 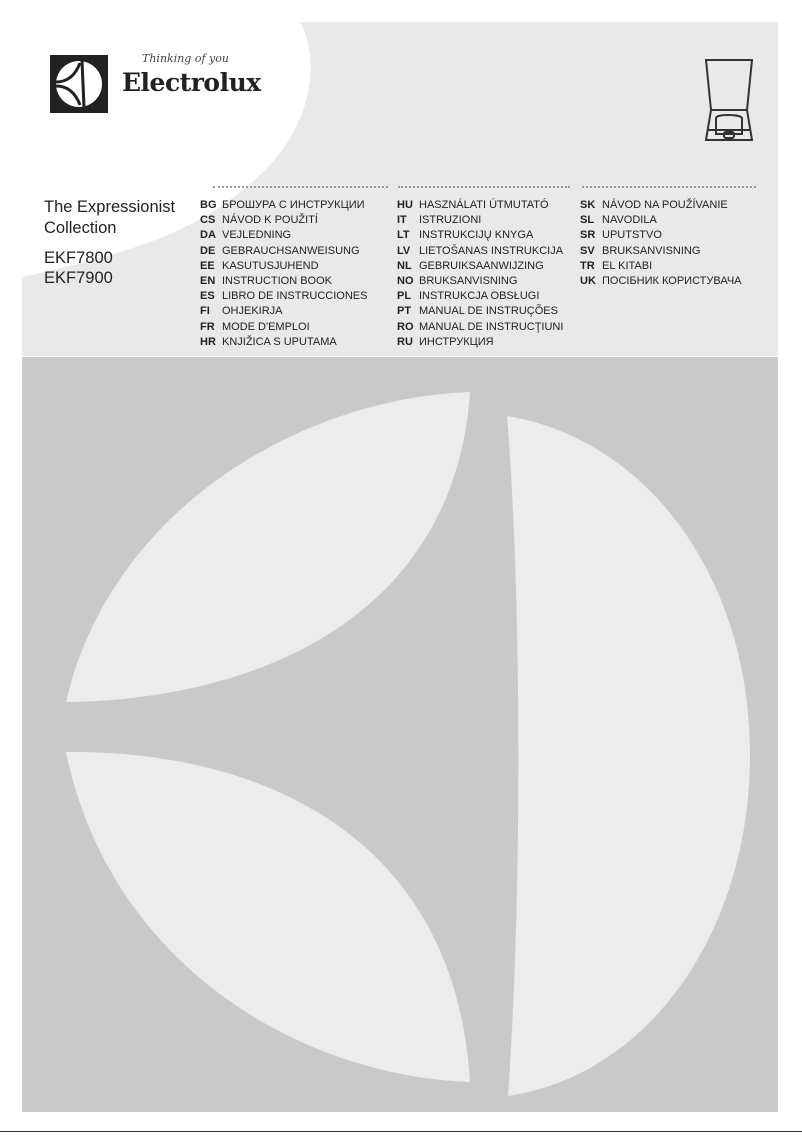 I want to click on language-entry: LT INSTRUKCIJŲ KNYGA, so click(x=480, y=235).